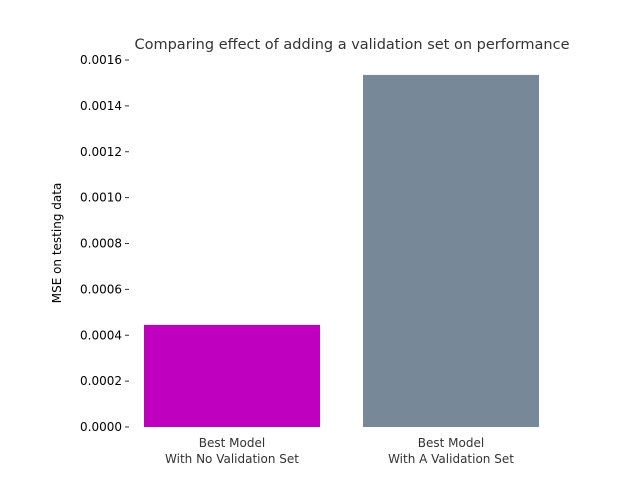  I want to click on y-tick-label: 0.0010, so click(101, 198).